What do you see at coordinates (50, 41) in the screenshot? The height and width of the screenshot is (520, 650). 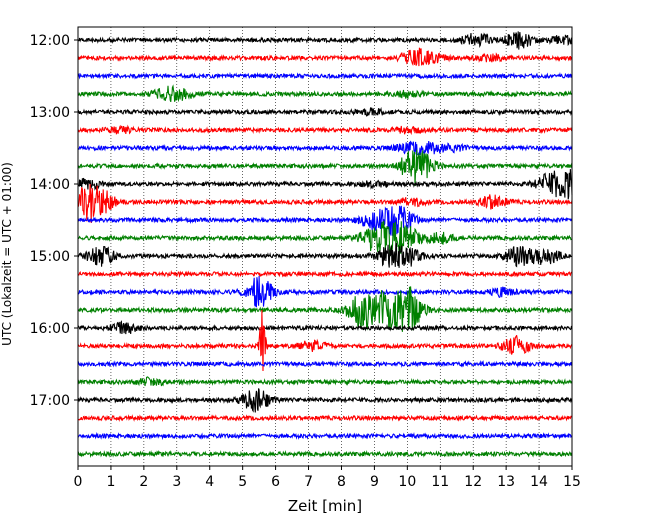 I see `y-tick-label: 12:00` at bounding box center [50, 41].